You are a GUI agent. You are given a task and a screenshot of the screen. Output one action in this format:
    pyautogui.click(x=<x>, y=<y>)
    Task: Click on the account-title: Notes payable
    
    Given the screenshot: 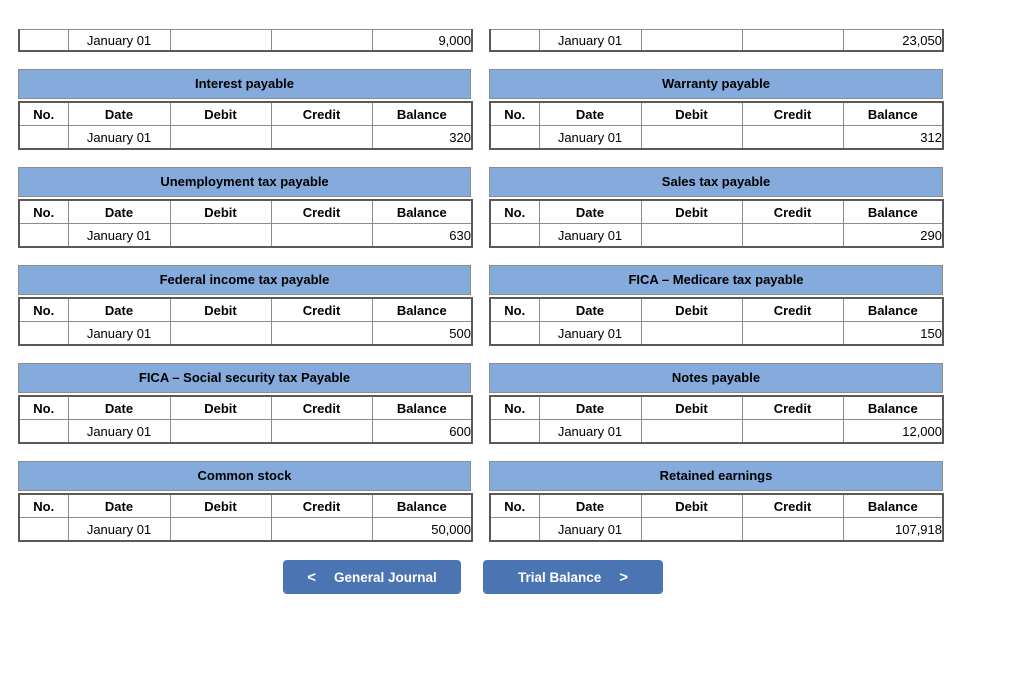 What is the action you would take?
    pyautogui.click(x=716, y=377)
    